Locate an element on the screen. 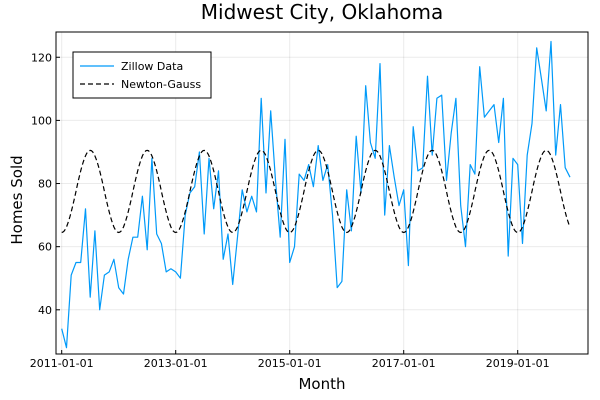 This screenshot has height=400, width=600. x-tick-label: 2019-01-01 is located at coordinates (518, 363).